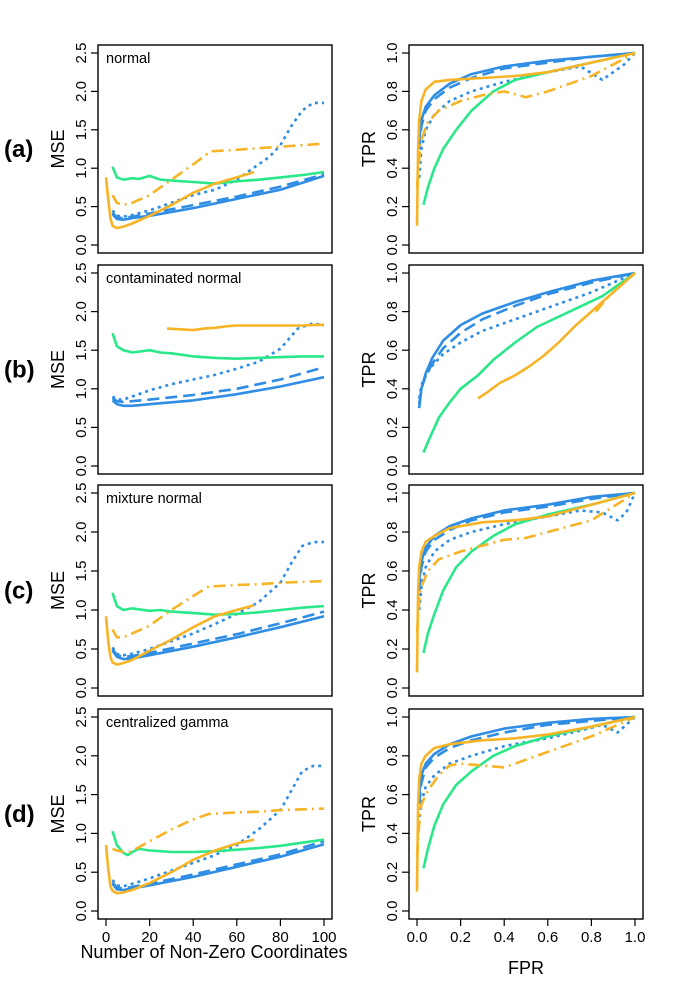  I want to click on panel-caption: centralized gamma, so click(167, 723).